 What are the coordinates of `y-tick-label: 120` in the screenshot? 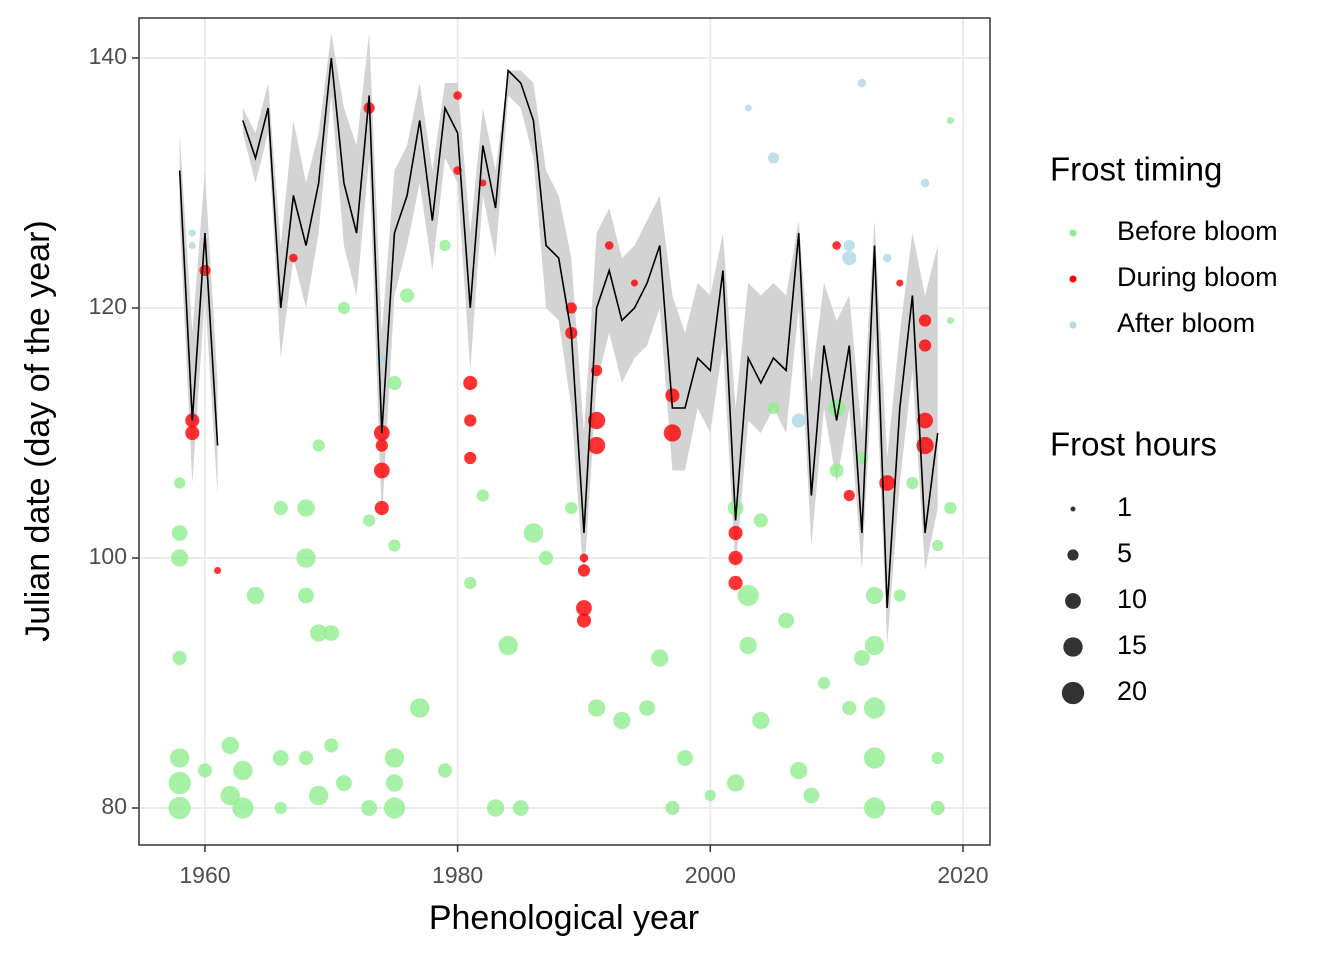 It's located at (108, 306).